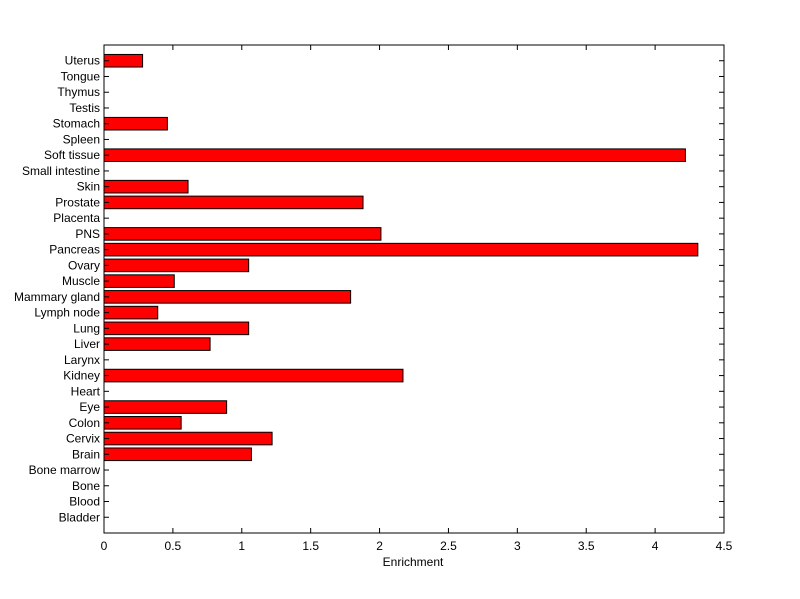 Image resolution: width=800 pixels, height=599 pixels. What do you see at coordinates (123, 60) in the screenshot?
I see `bar-uterus` at bounding box center [123, 60].